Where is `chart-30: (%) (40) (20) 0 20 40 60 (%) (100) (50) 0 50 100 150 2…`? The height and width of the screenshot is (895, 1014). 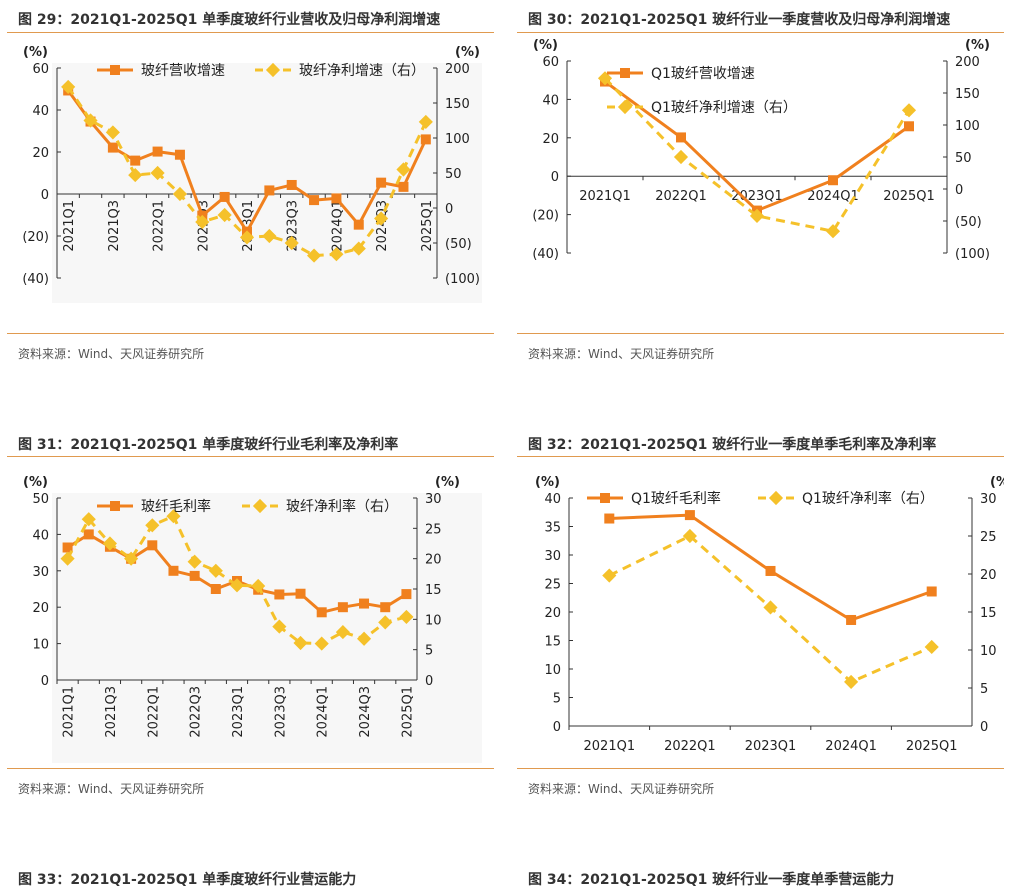 chart-30: (%) (40) (20) 0 20 40 60 (%) (100) (50) 0 50 100 150 2… is located at coordinates (761, 150).